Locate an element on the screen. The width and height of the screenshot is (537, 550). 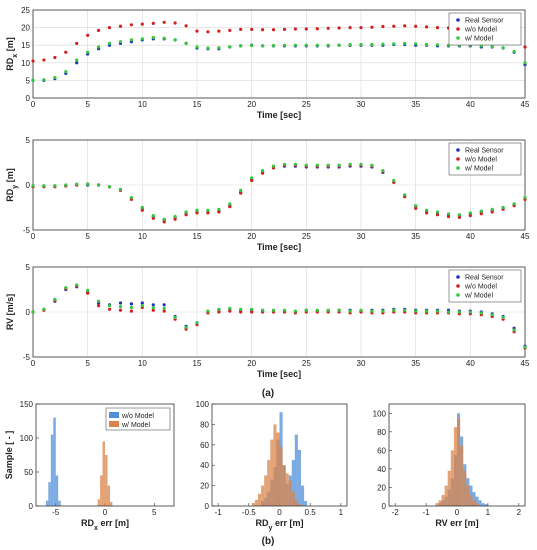
legend-swatch is located at coordinates (114, 415).